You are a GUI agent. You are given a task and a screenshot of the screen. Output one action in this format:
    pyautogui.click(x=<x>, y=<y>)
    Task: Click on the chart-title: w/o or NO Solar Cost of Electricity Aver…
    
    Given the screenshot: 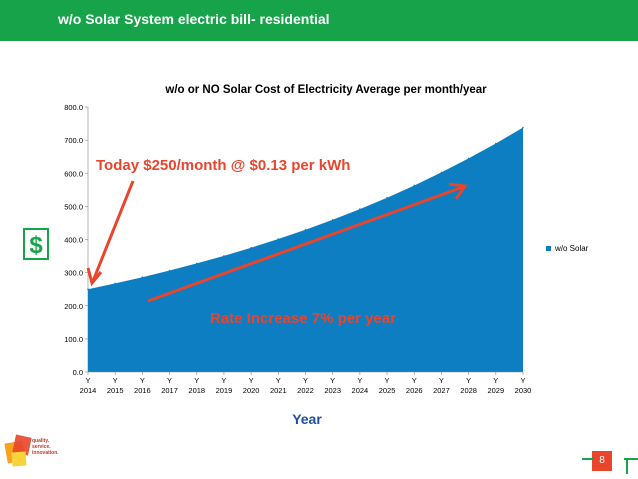 What is the action you would take?
    pyautogui.click(x=325, y=90)
    